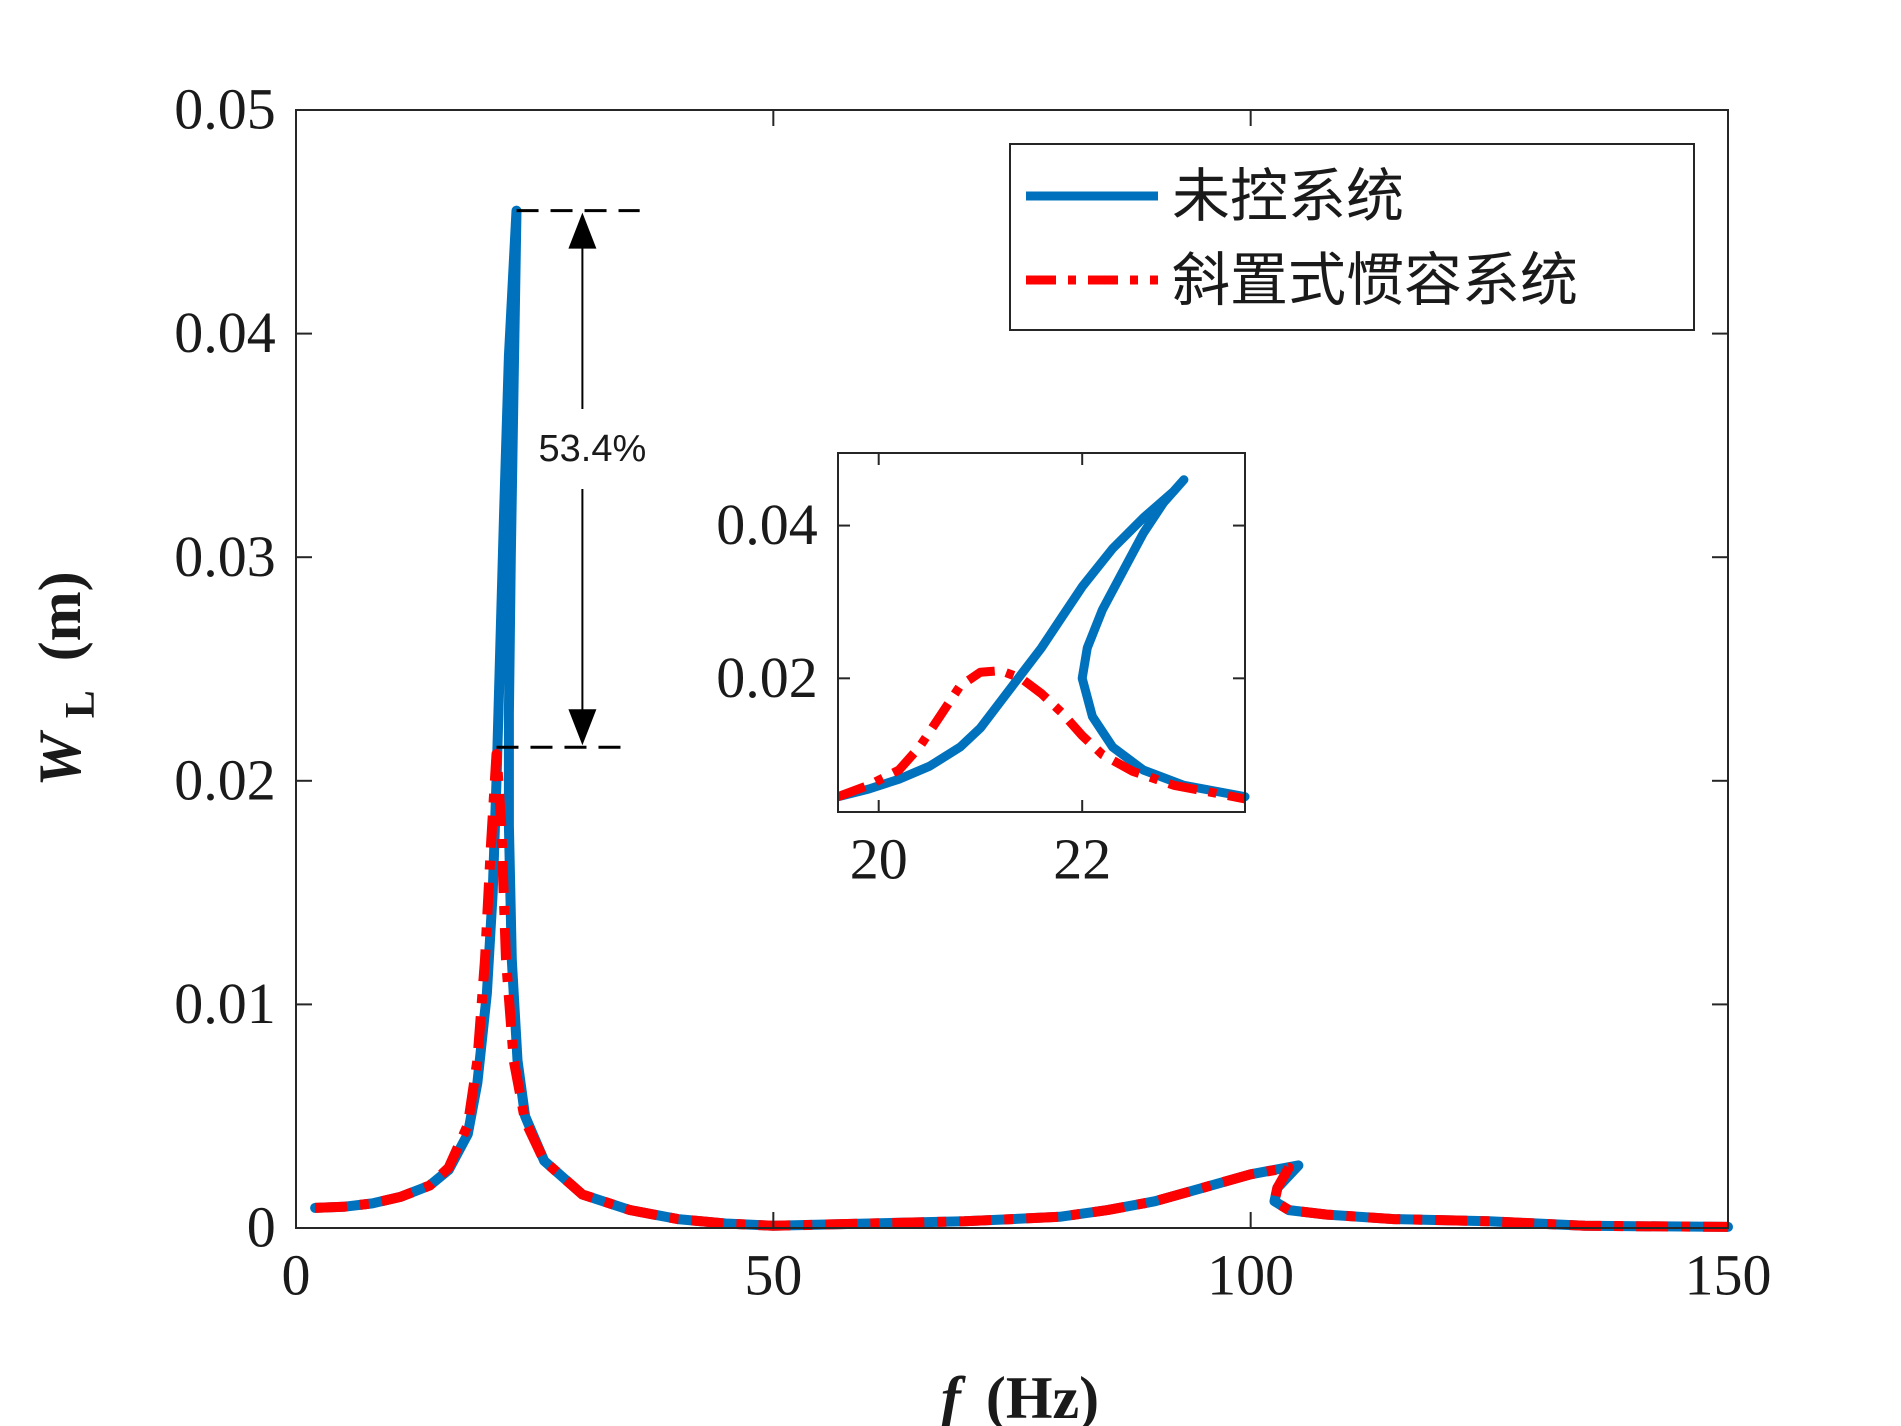 This screenshot has height=1426, width=1901. Describe the element at coordinates (582, 727) in the screenshot. I see `annotation-arrow-head-down` at that location.